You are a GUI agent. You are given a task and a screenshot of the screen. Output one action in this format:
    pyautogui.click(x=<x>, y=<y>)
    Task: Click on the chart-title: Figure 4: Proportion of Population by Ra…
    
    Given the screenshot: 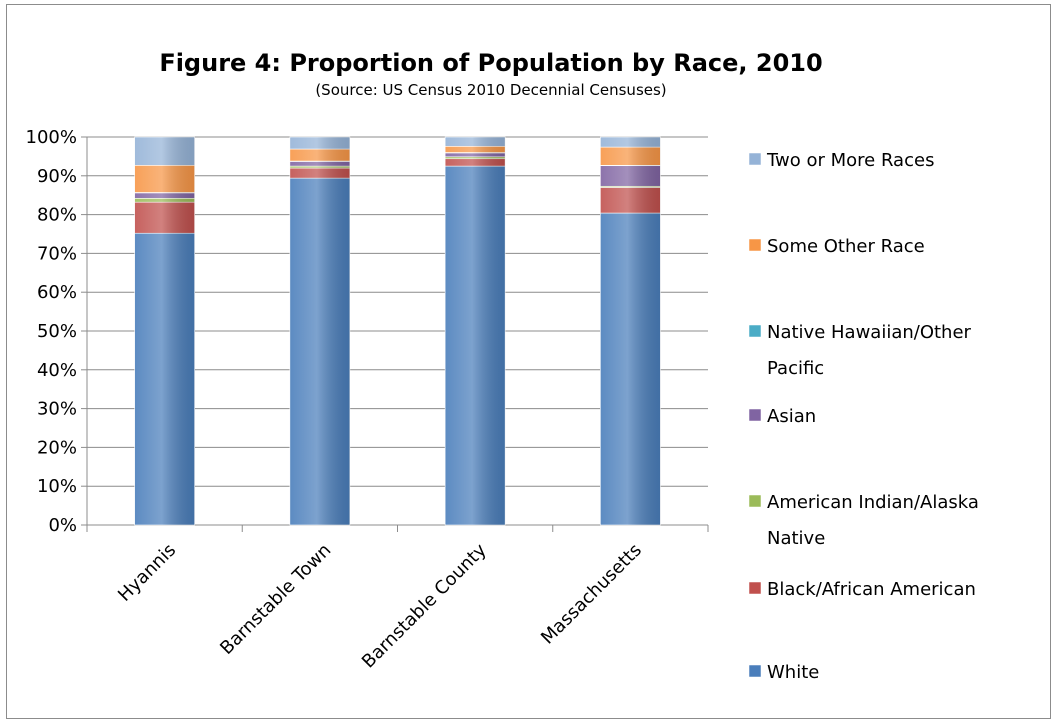 What is the action you would take?
    pyautogui.click(x=490, y=63)
    